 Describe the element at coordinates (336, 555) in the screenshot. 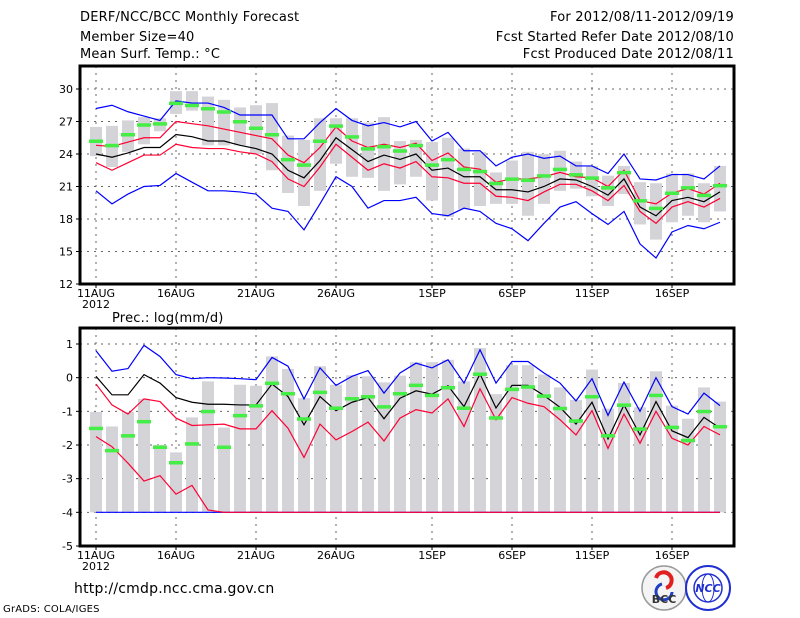

I see `xtick-label: 26AUG` at that location.